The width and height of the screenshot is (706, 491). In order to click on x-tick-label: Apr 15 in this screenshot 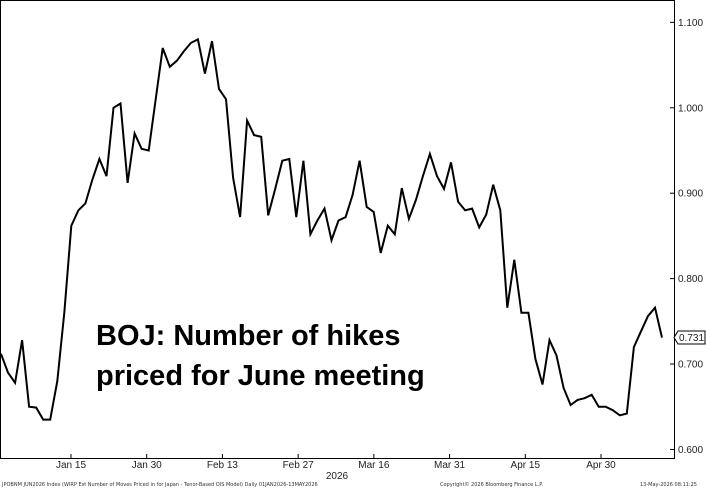, I will do `click(526, 465)`.